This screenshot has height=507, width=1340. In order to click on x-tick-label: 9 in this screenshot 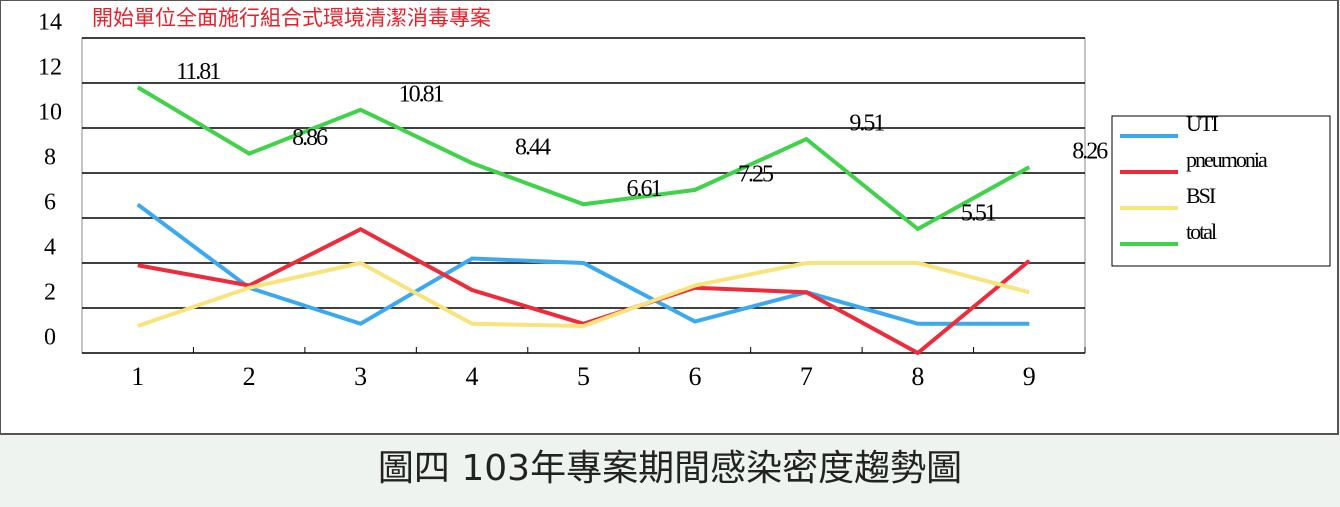, I will do `click(1029, 376)`.